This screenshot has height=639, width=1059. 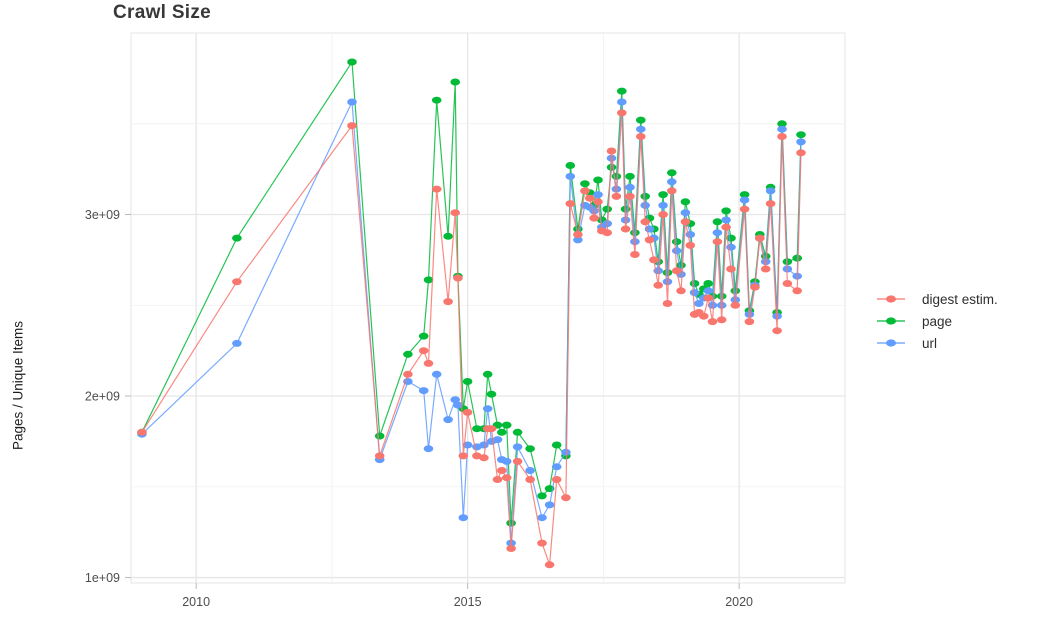 I want to click on y-tick-label: 3e+09, so click(x=102, y=215).